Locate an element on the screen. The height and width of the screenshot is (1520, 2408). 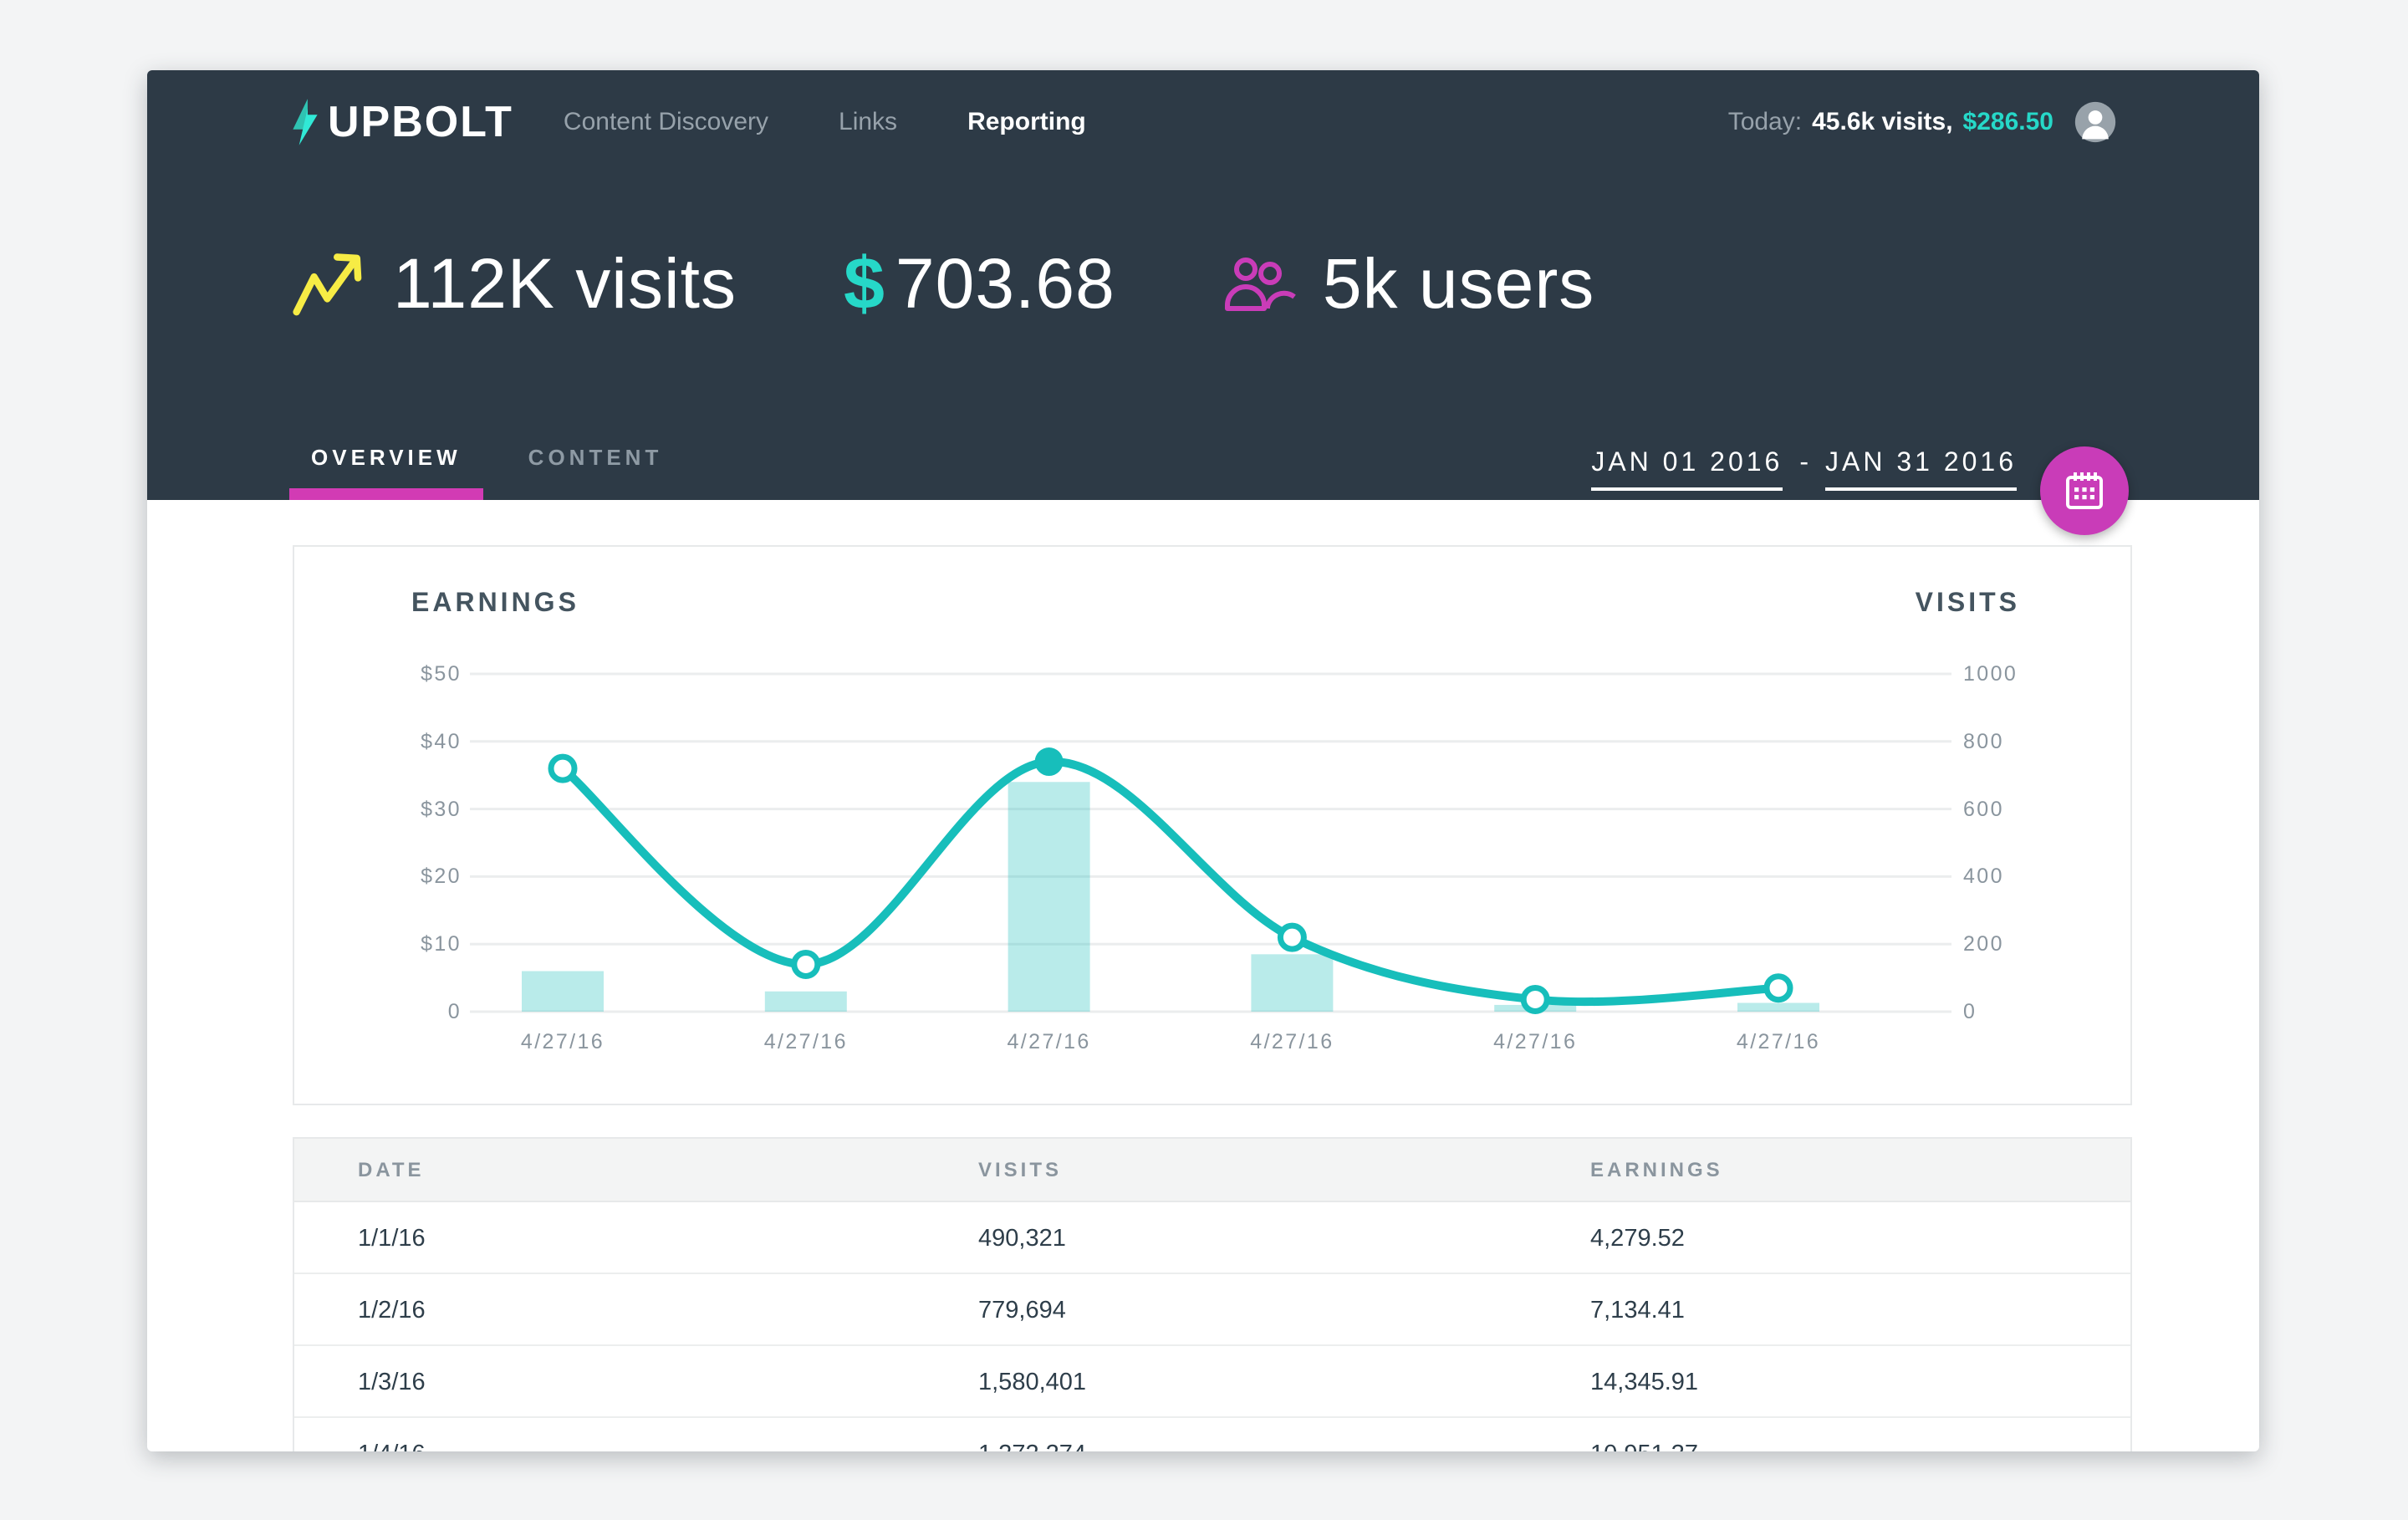
y-tick-right: 600 is located at coordinates (1983, 809).